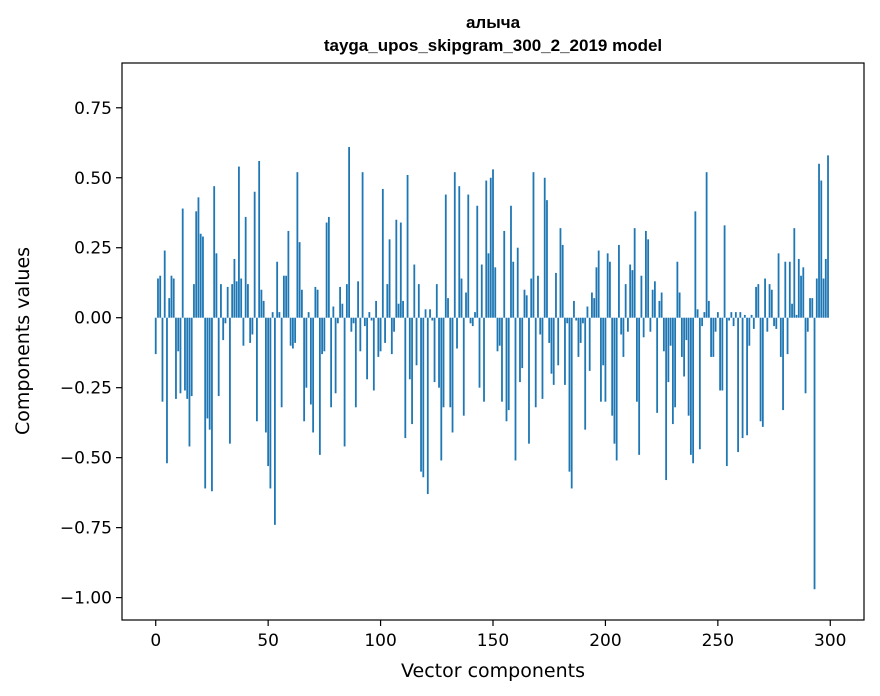 The height and width of the screenshot is (696, 880). I want to click on y-axis-ticks: −1.00 −0.75 −0.50 −0.25 0.00 0.25 0.50 0.75, so click(91, 354).